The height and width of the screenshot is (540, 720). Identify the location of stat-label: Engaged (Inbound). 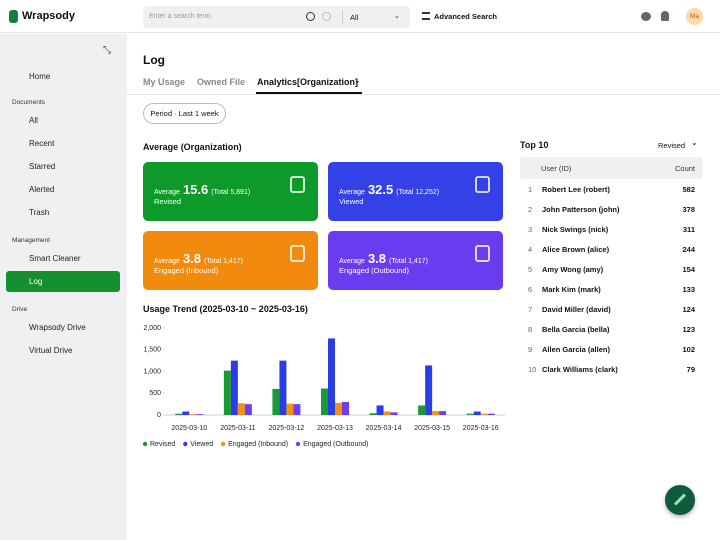
(186, 270).